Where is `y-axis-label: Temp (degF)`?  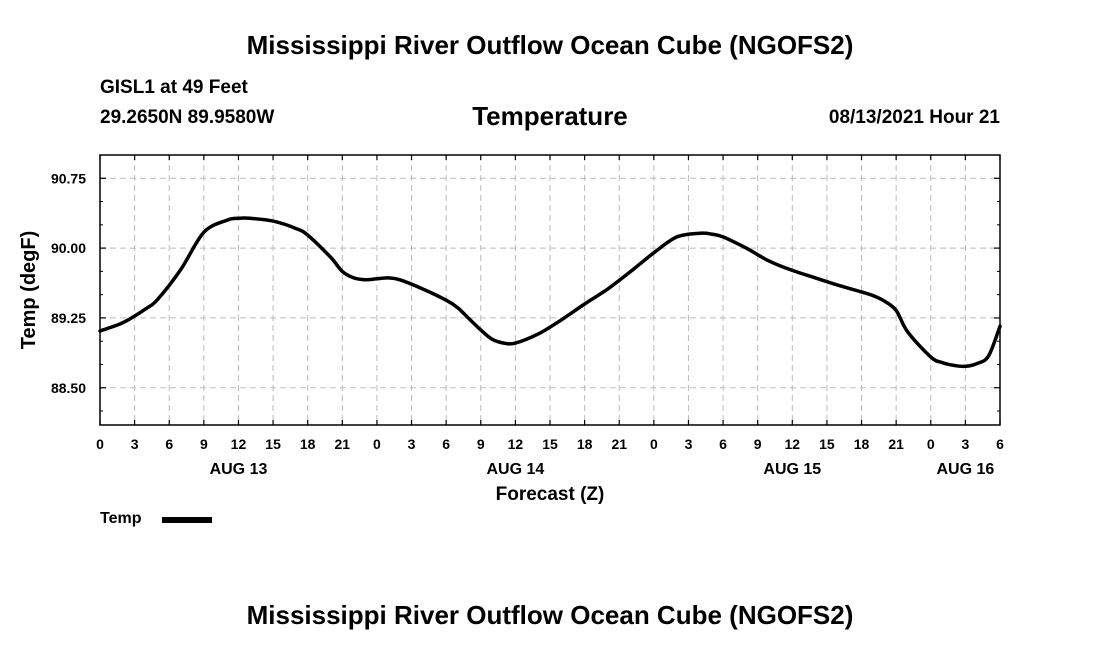 y-axis-label: Temp (degF) is located at coordinates (29, 290).